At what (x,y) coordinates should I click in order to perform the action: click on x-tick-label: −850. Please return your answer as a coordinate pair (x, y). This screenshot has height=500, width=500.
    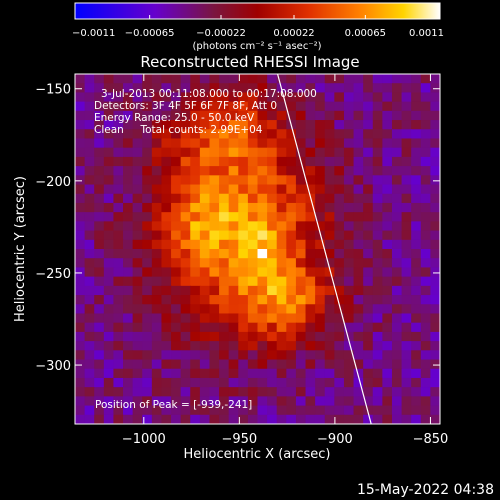
    Looking at the image, I should click on (431, 439).